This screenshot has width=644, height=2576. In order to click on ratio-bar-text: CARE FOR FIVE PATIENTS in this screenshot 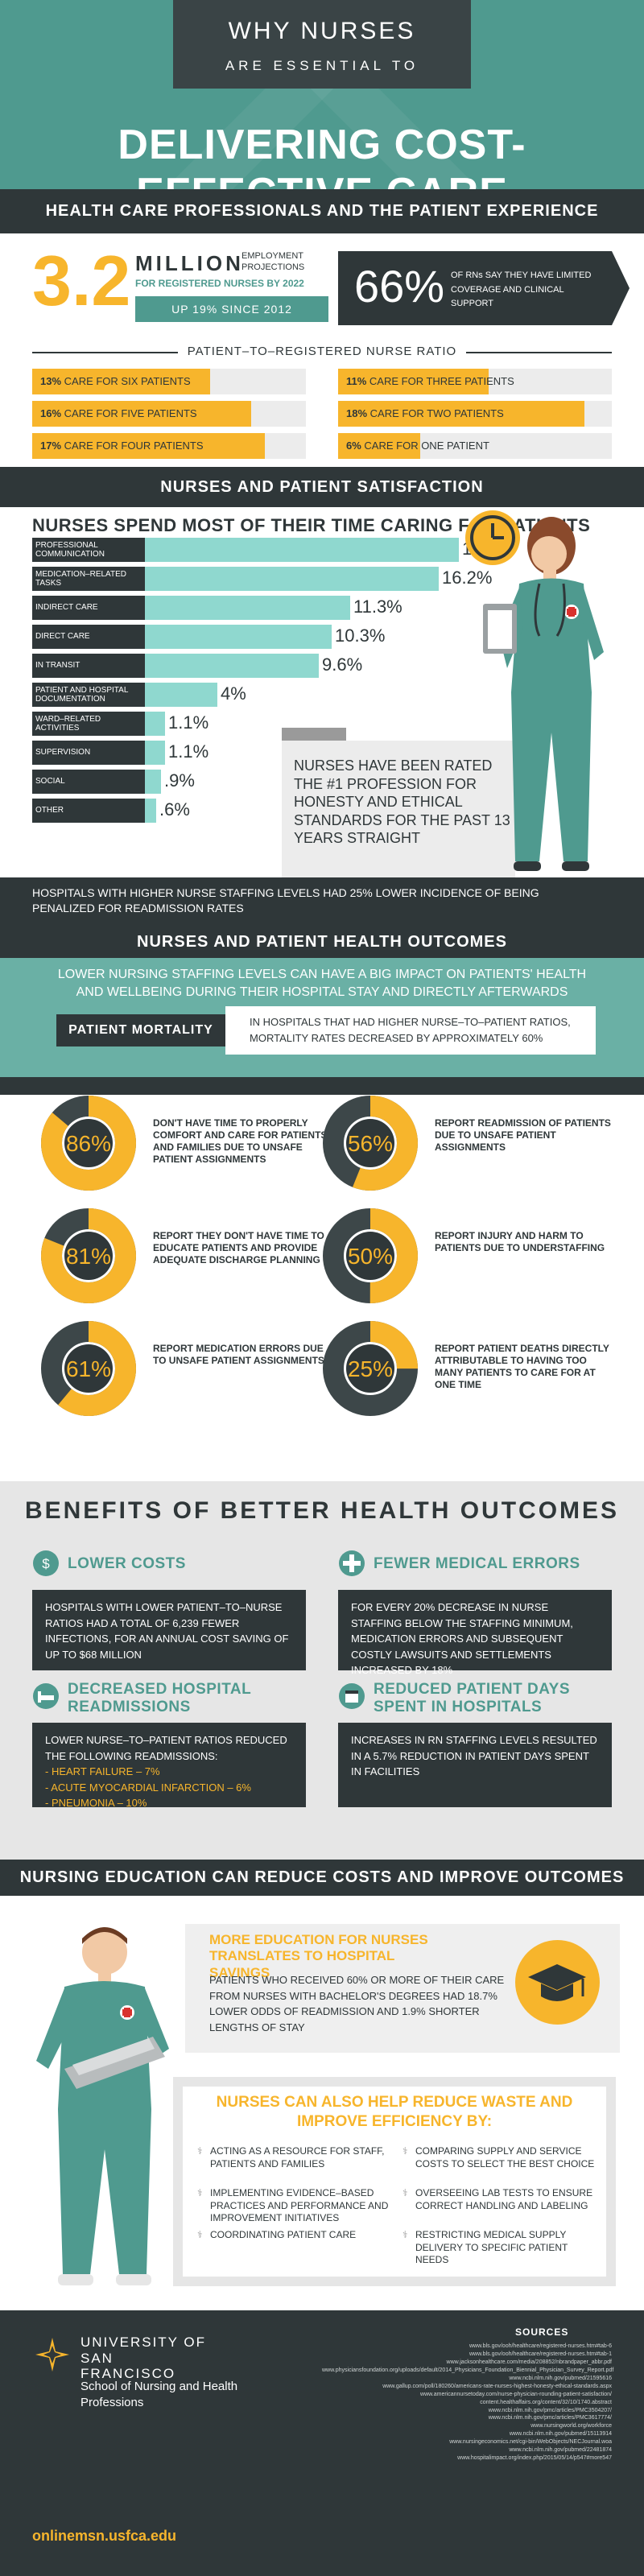, I will do `click(130, 413)`.